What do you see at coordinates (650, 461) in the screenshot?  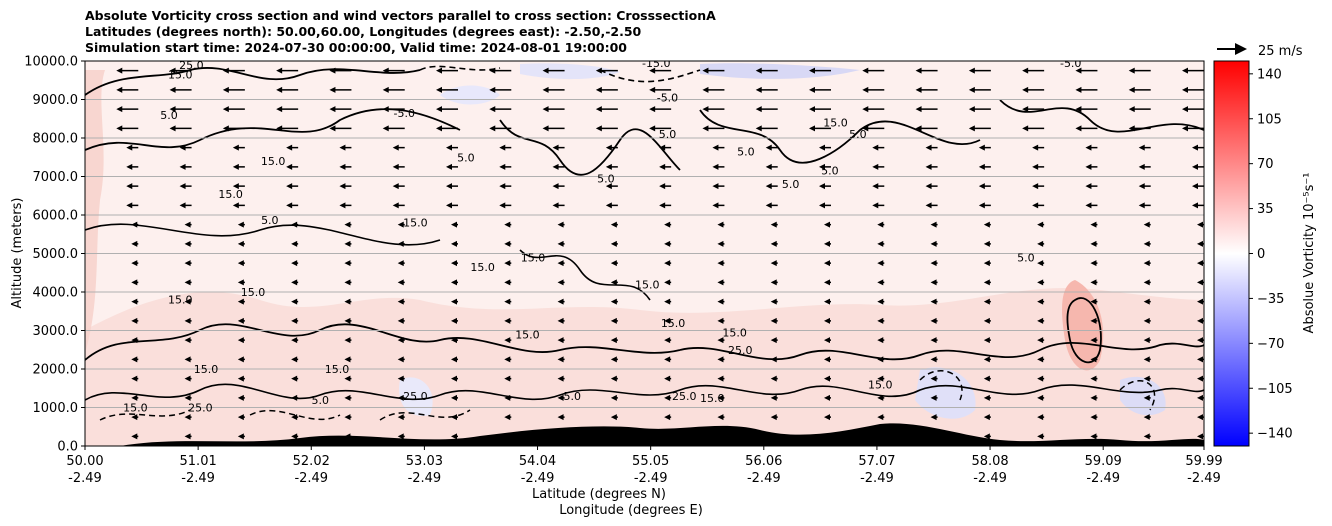 I see `x-tick-label-lat: 55.05` at bounding box center [650, 461].